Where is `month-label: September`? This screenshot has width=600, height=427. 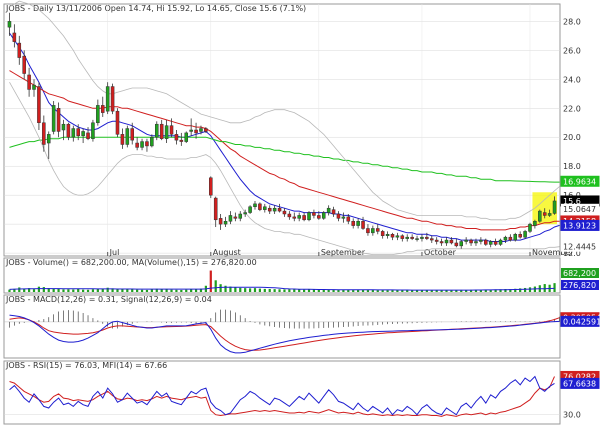
month-label: September is located at coordinates (343, 252).